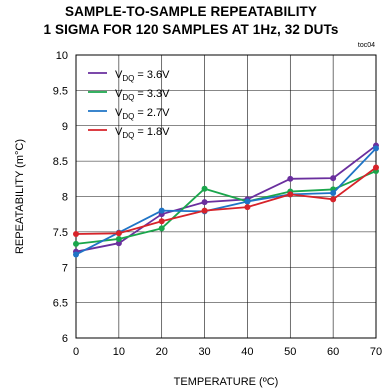 This screenshot has height=391, width=382. Describe the element at coordinates (247, 352) in the screenshot. I see `x-tick-label: 40` at that location.